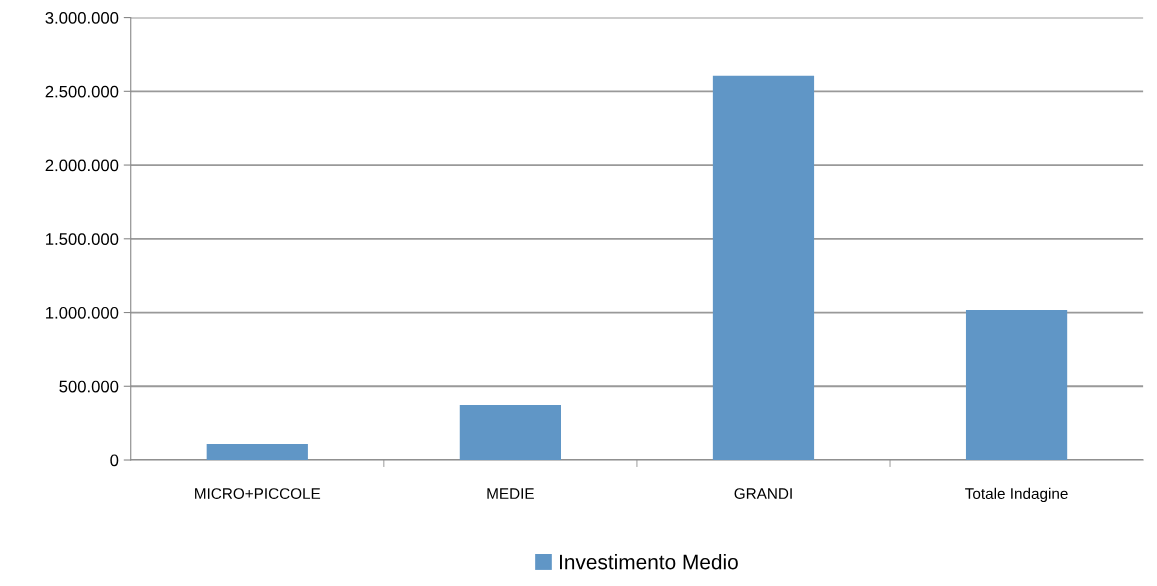  What do you see at coordinates (89, 386) in the screenshot?
I see `y-tick-label: 500.000` at bounding box center [89, 386].